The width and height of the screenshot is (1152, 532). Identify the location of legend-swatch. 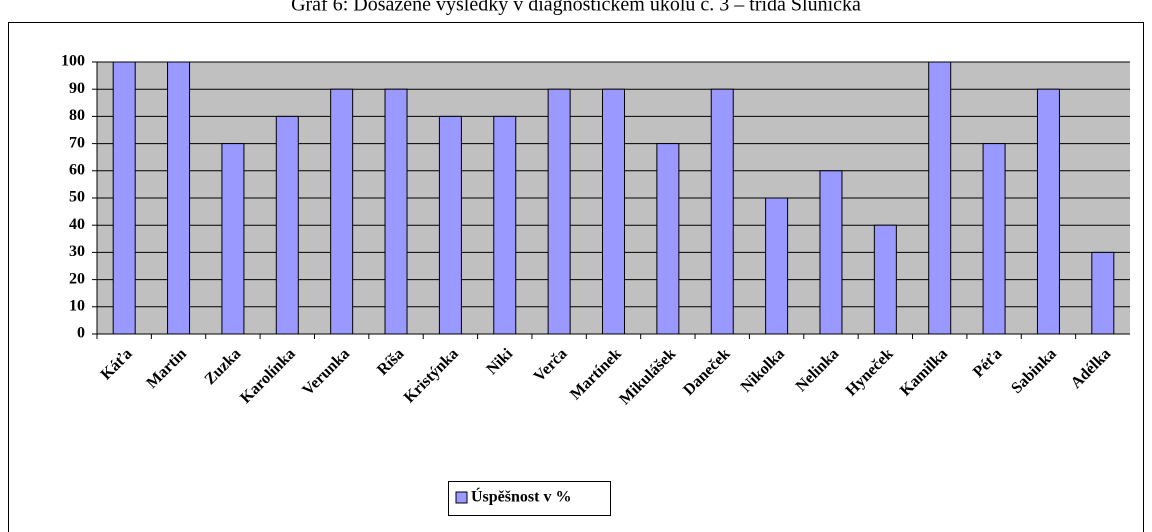
(461, 497).